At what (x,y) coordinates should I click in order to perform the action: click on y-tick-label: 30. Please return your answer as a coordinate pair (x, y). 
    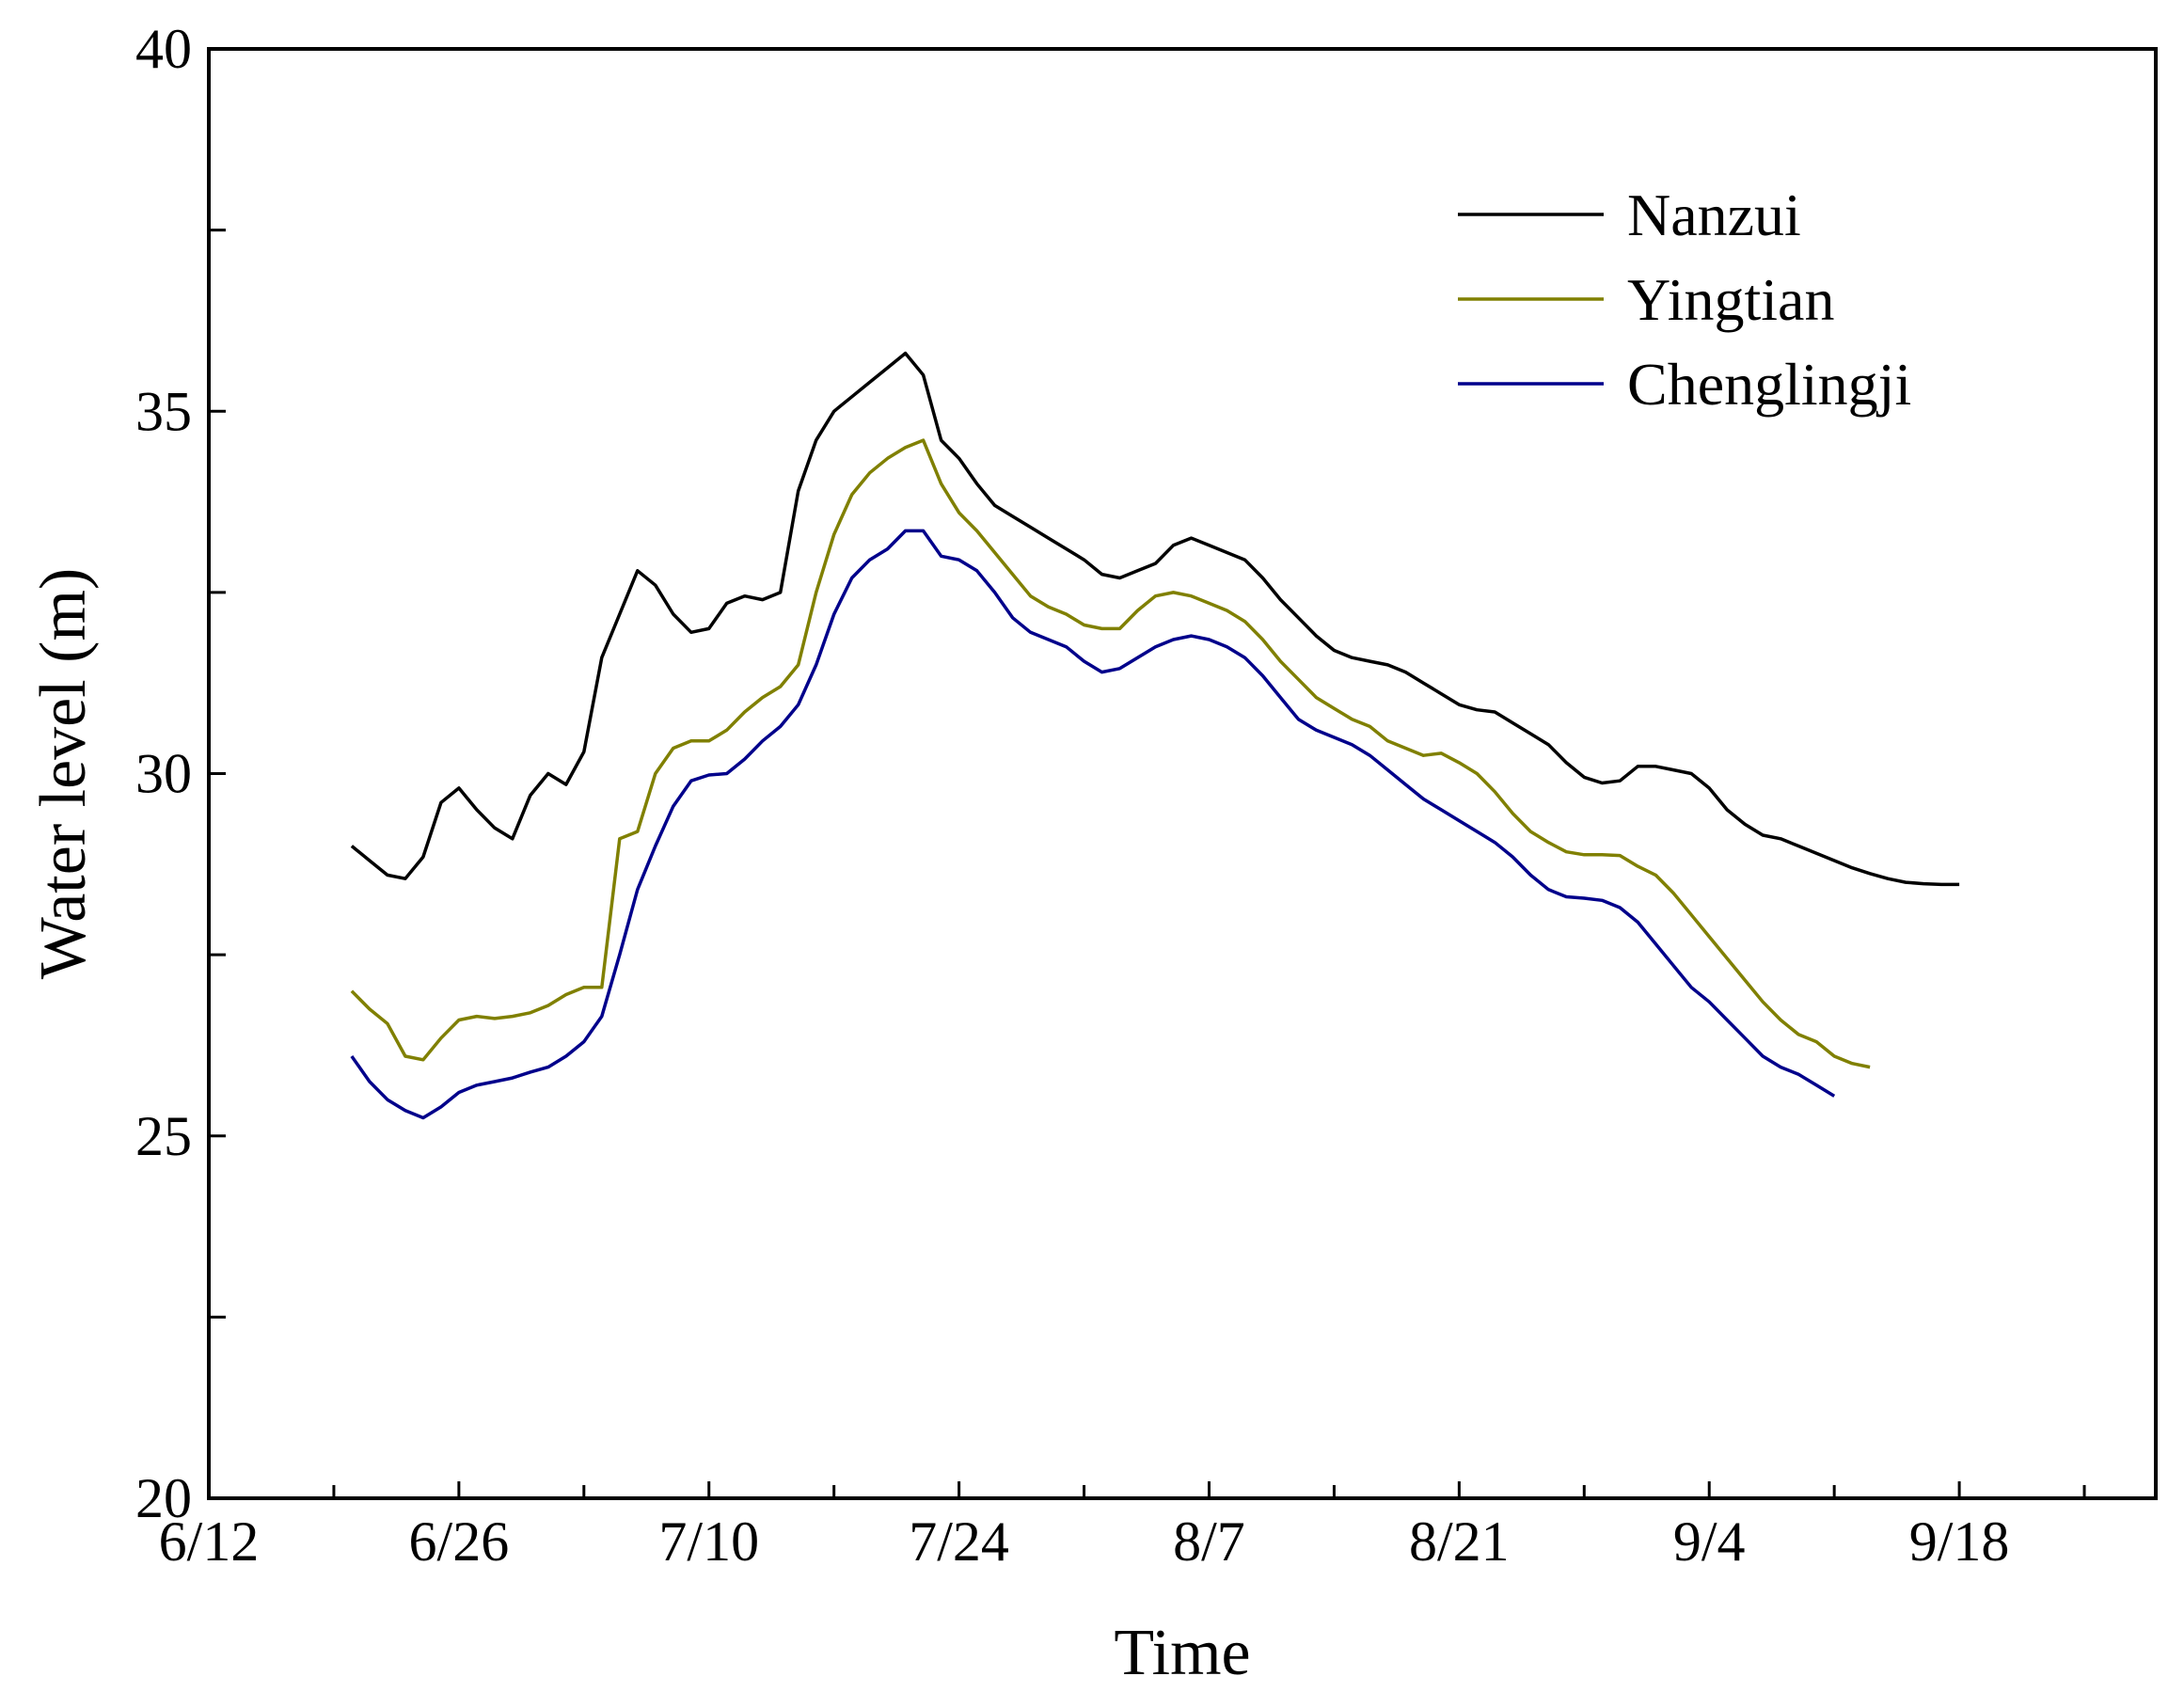
    Looking at the image, I should click on (163, 774).